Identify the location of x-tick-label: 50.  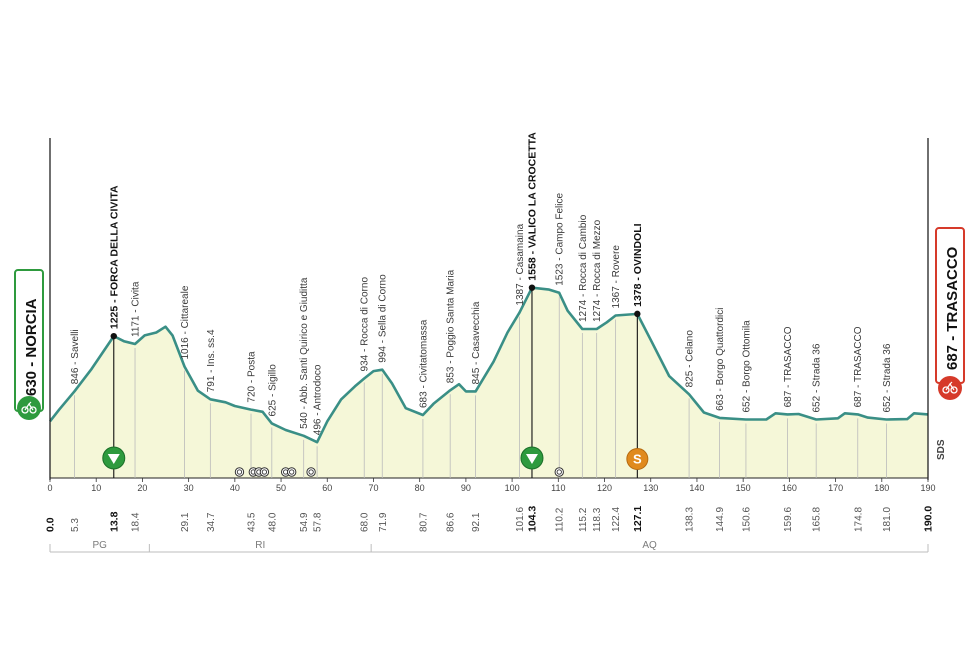
(281, 488).